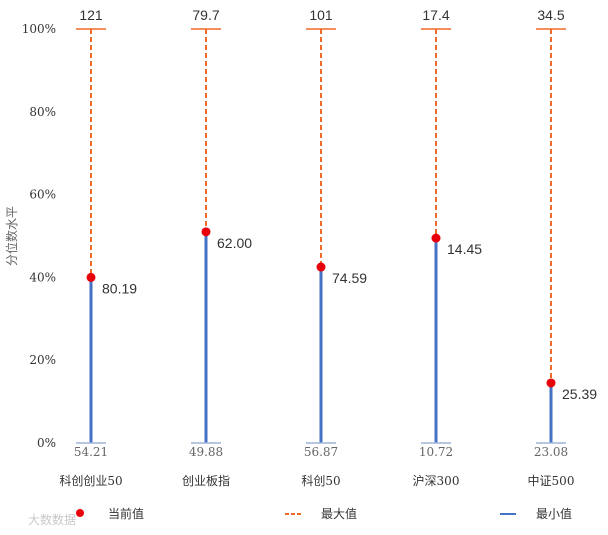 The image size is (608, 535). I want to click on legend-max-label: 最大值, so click(339, 513).